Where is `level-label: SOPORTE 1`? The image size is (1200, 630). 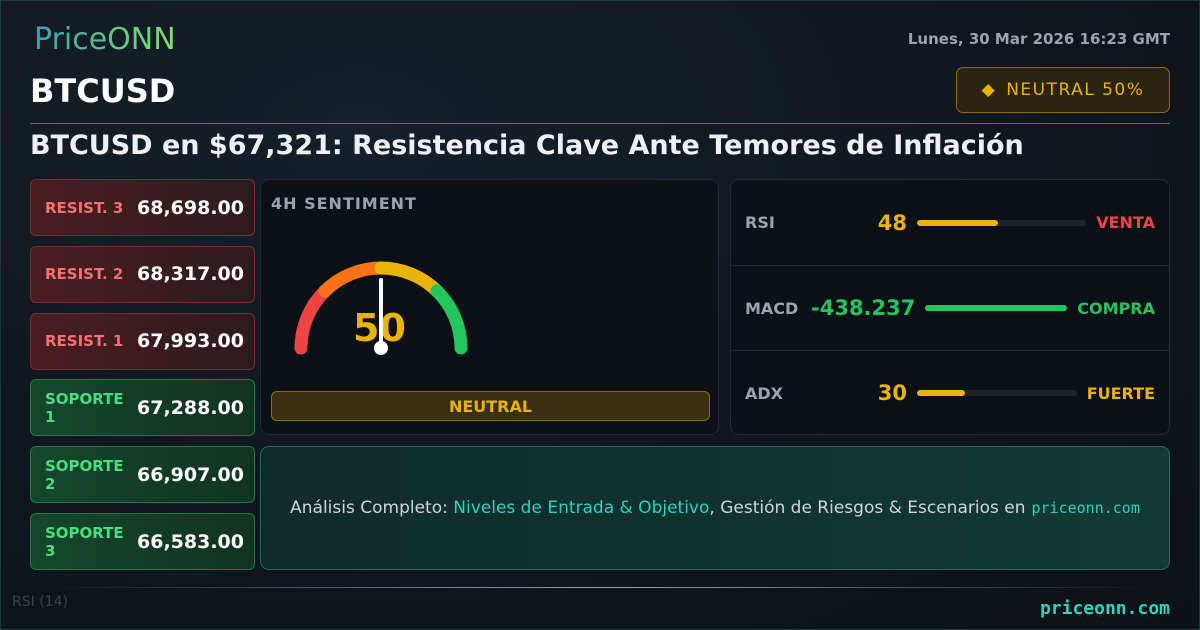
level-label: SOPORTE 1 is located at coordinates (84, 407).